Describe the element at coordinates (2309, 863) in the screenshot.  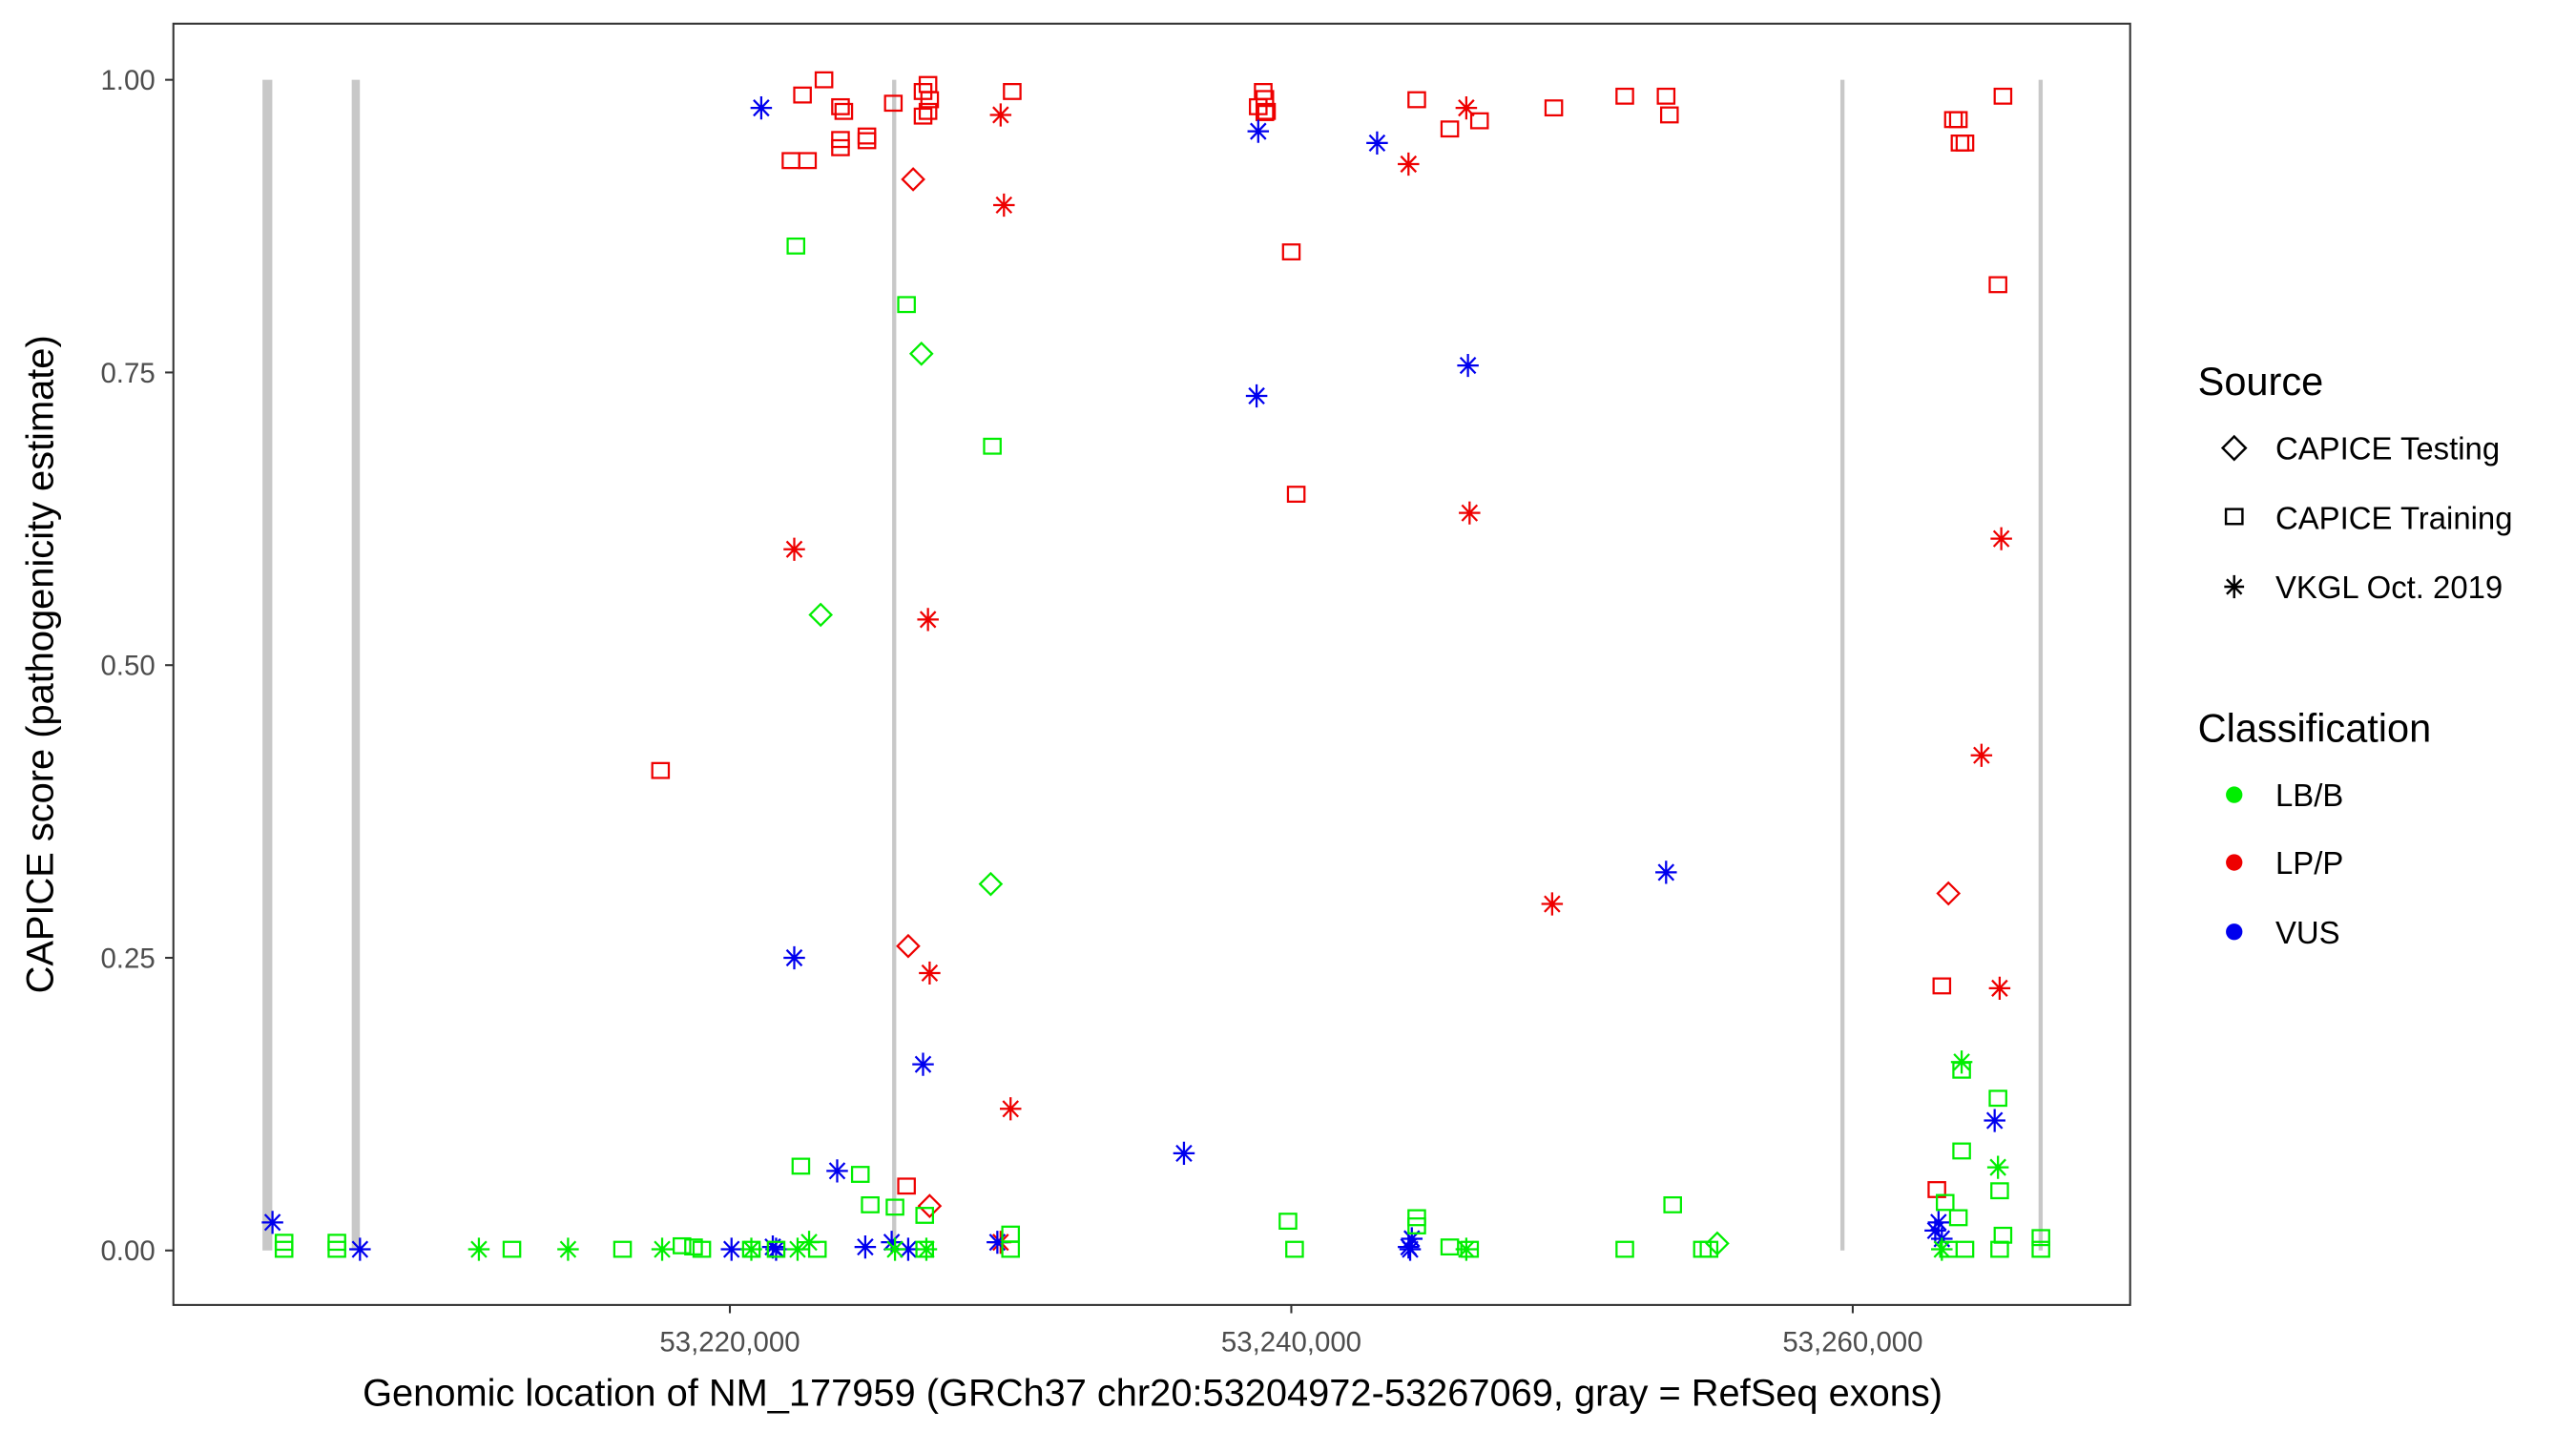
I see `legend-item-lpp: LP/P` at that location.